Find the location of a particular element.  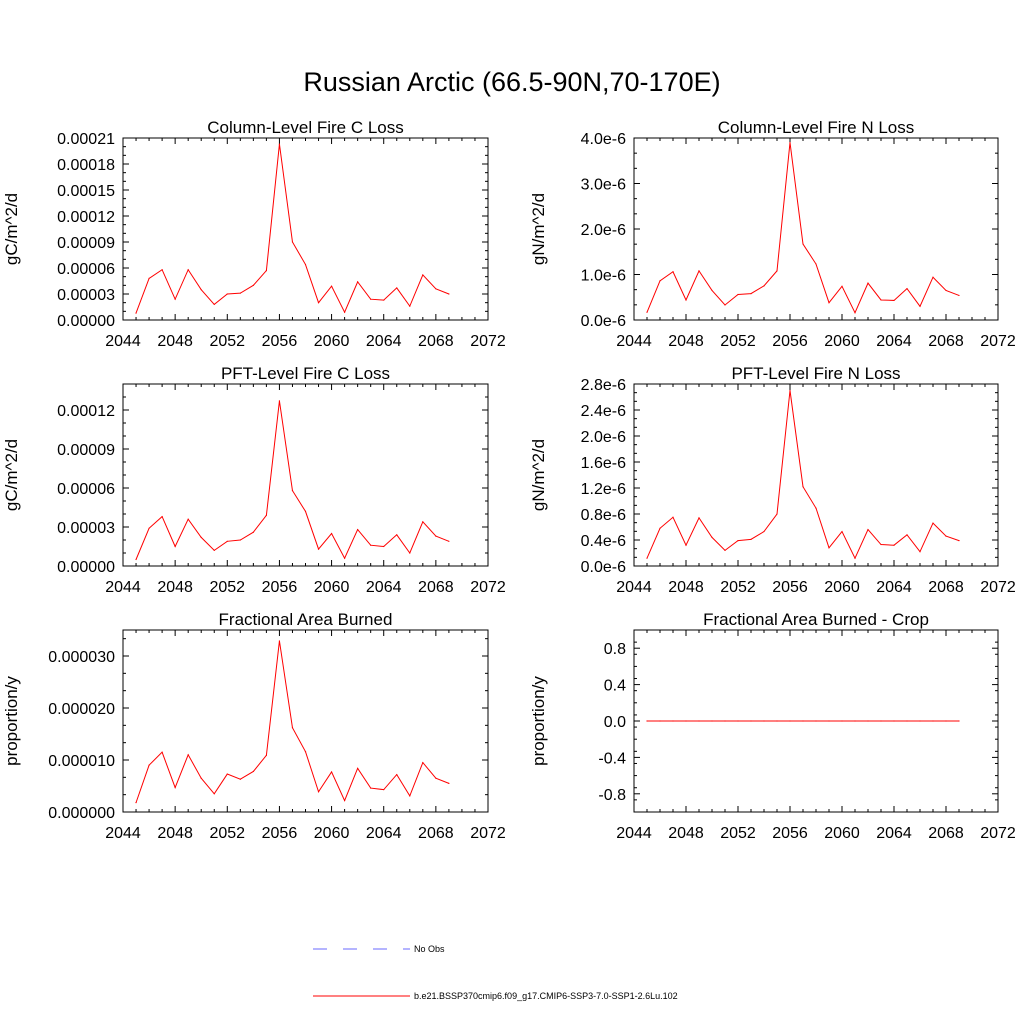

x-tick-label: 2044 is located at coordinates (634, 341).